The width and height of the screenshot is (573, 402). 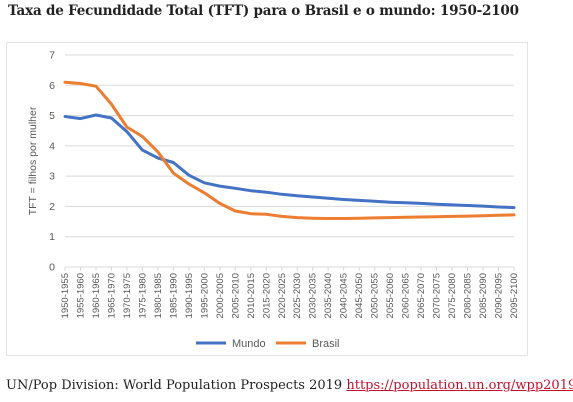 What do you see at coordinates (189, 295) in the screenshot?
I see `x-tick-label: 1990-1995` at bounding box center [189, 295].